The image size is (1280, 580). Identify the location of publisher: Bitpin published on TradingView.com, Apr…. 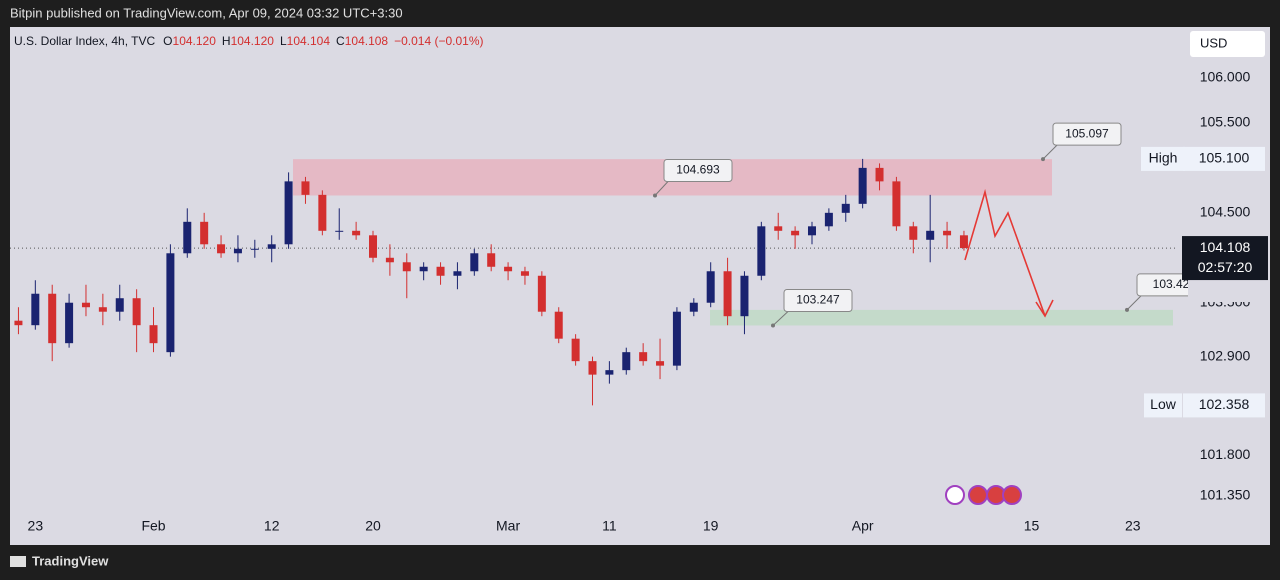
(206, 12).